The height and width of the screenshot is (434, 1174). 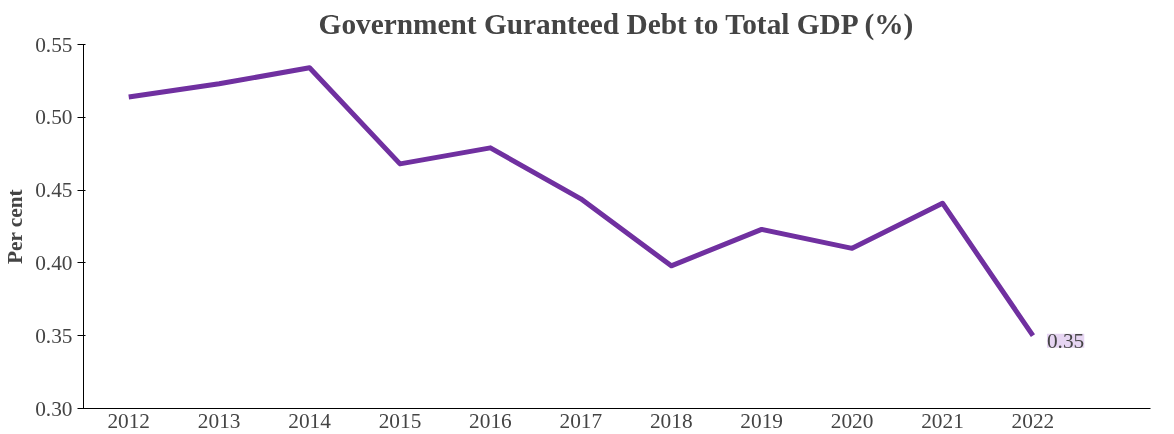 I want to click on x-tick-label: 2015, so click(x=400, y=420).